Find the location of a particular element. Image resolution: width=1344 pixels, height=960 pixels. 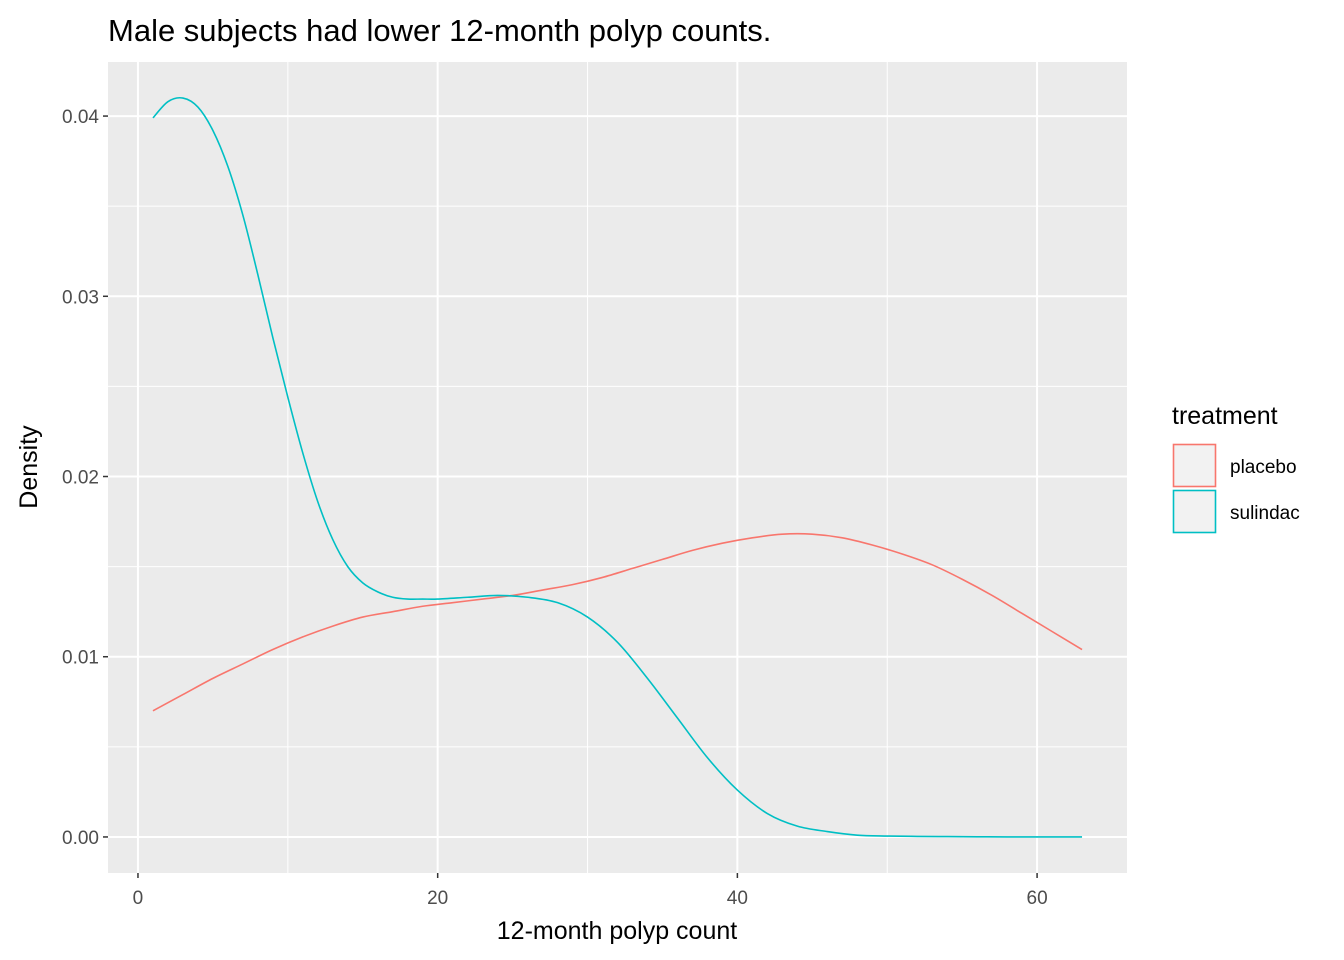

legend-label-sulindac: sulindac is located at coordinates (1265, 513).